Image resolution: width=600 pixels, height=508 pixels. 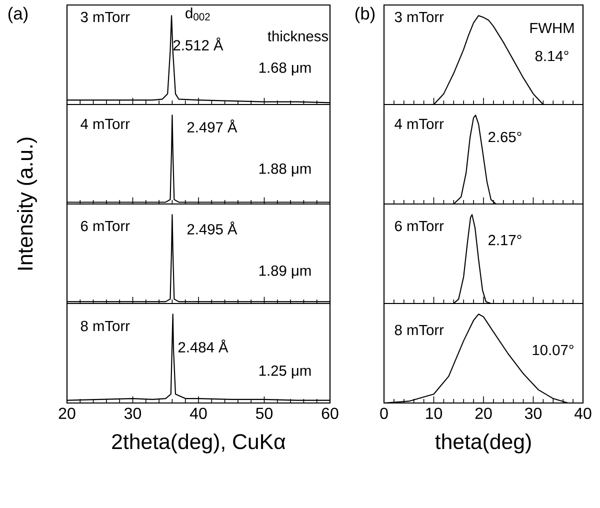 I want to click on x-axis-title: 2theta(deg), CuKα, so click(x=199, y=444).